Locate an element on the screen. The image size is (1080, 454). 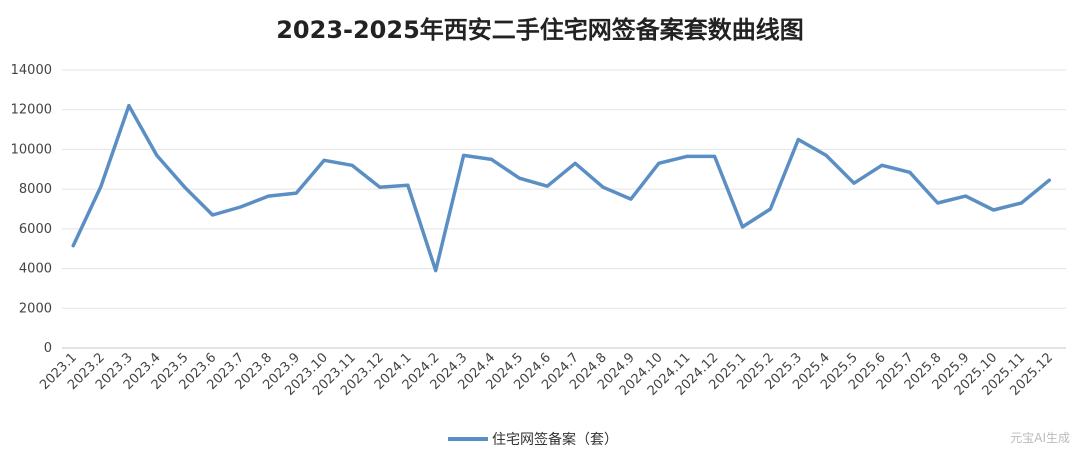
y-tick-label: 6000 is located at coordinates (35, 229).